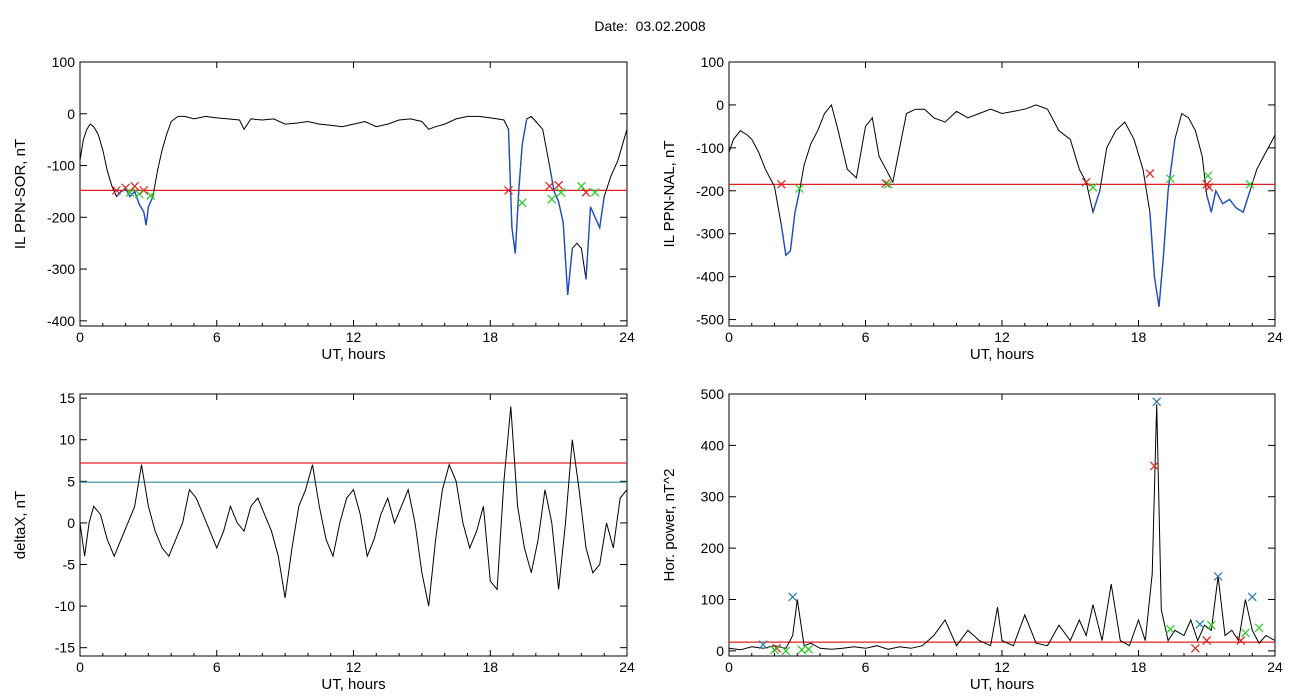 The image size is (1300, 700). I want to click on sor-y-axis-label: IL PPN-SOR, nT, so click(20, 194).